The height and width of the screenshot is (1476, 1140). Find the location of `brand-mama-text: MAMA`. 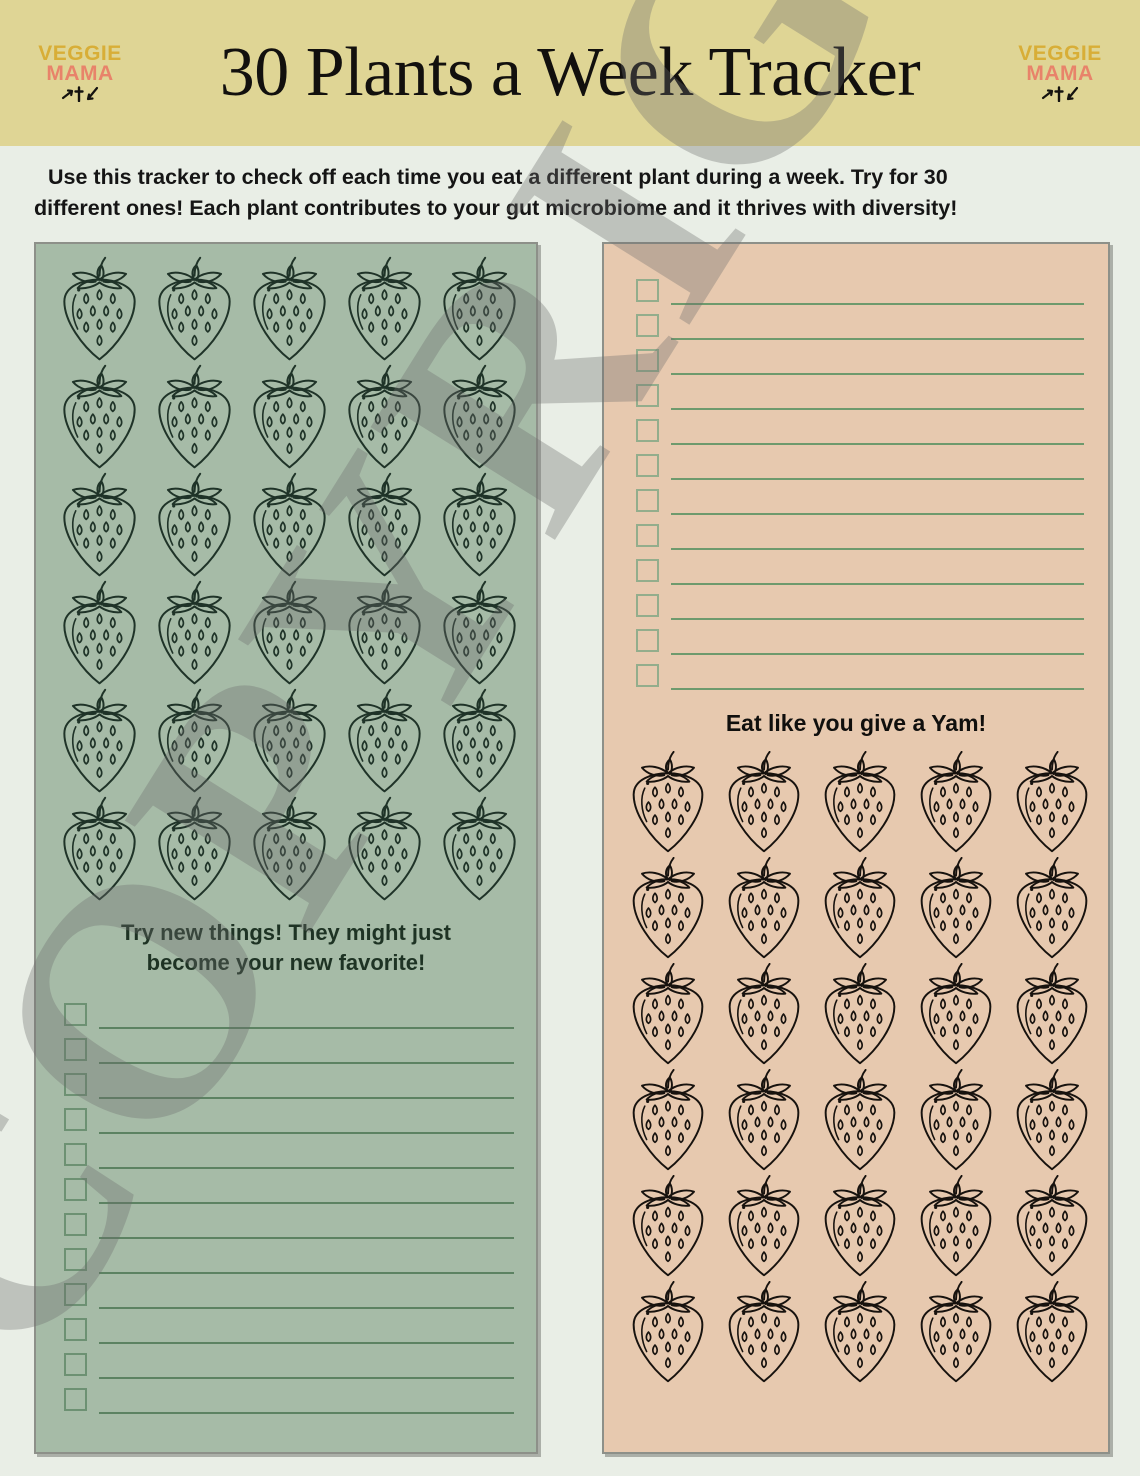

brand-mama-text: MAMA is located at coordinates (80, 73).